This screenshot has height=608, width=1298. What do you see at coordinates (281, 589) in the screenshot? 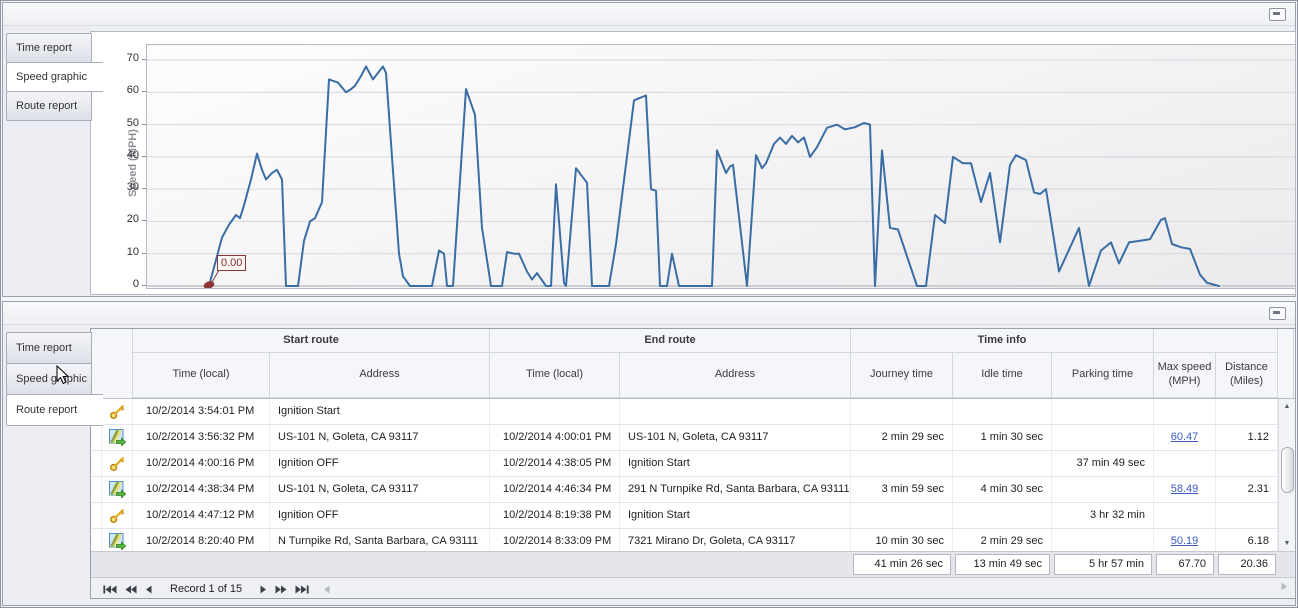
I see `next-page-icon` at bounding box center [281, 589].